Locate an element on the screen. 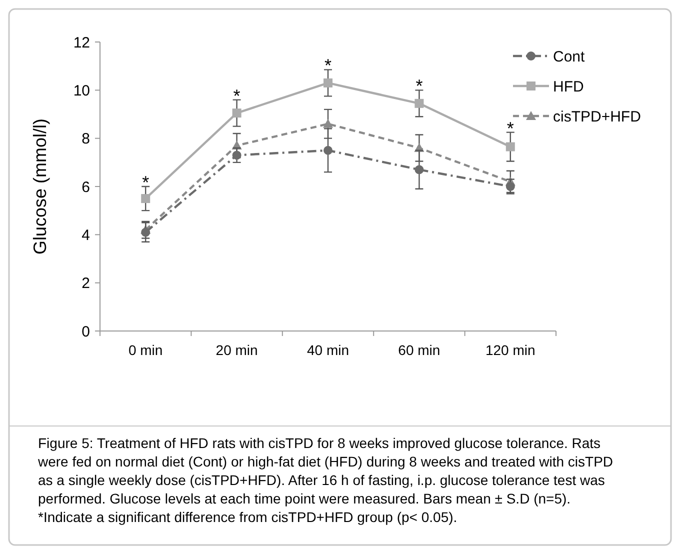 This screenshot has width=680, height=554. y-axis-title: Glucose (mmol/l) is located at coordinates (40, 186).